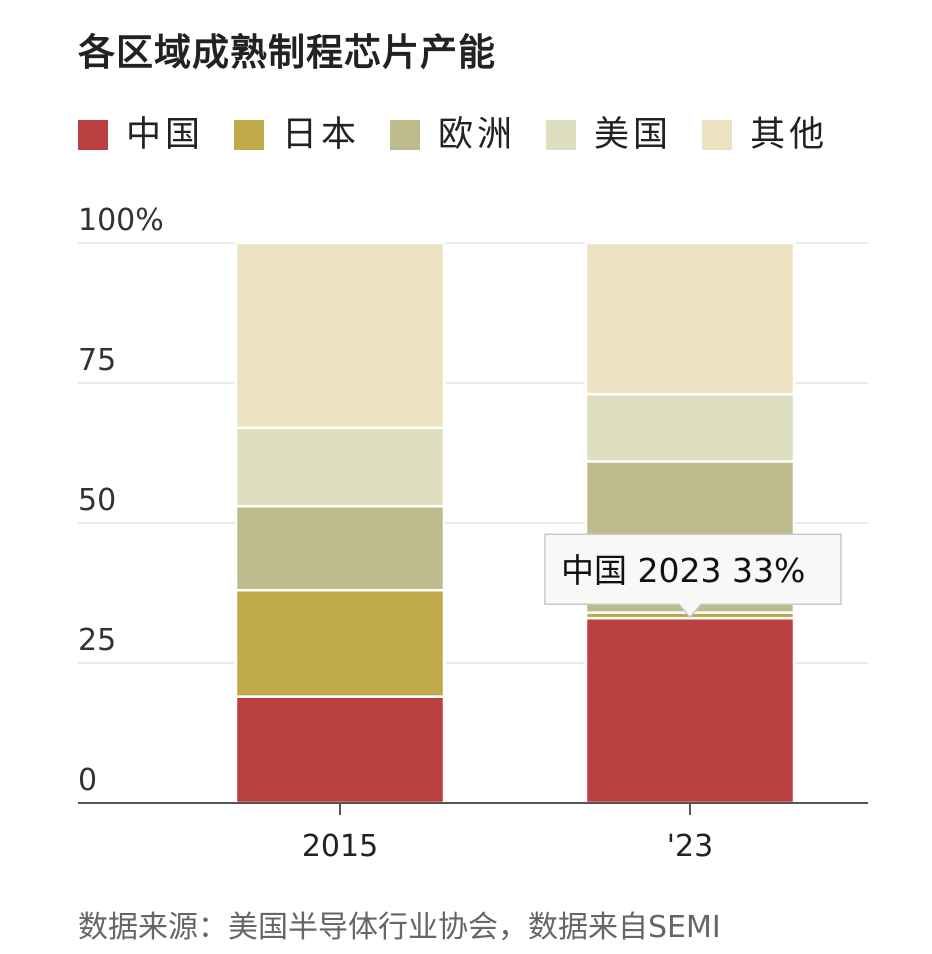 The height and width of the screenshot is (954, 932). What do you see at coordinates (340, 846) in the screenshot?
I see `x-tick-label-0: 2015` at bounding box center [340, 846].